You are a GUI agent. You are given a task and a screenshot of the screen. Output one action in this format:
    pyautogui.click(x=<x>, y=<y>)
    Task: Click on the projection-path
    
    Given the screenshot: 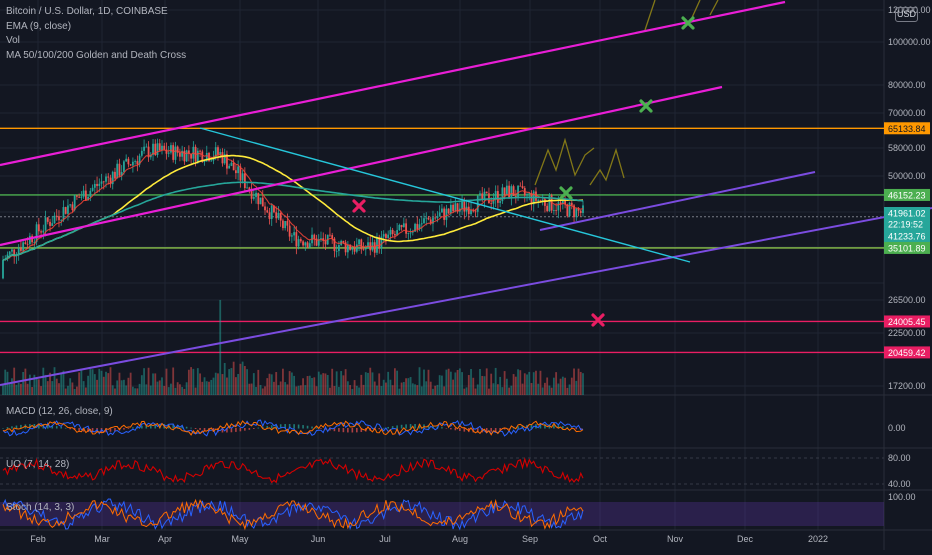 What is the action you would take?
    pyautogui.click(x=564, y=161)
    